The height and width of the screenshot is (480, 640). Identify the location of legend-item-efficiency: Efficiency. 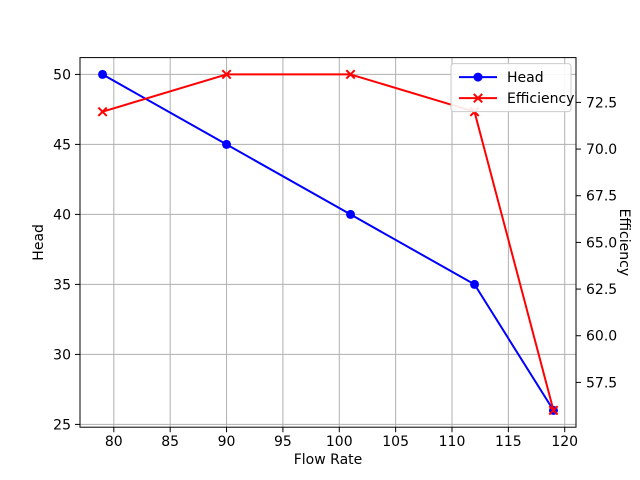
(516, 99).